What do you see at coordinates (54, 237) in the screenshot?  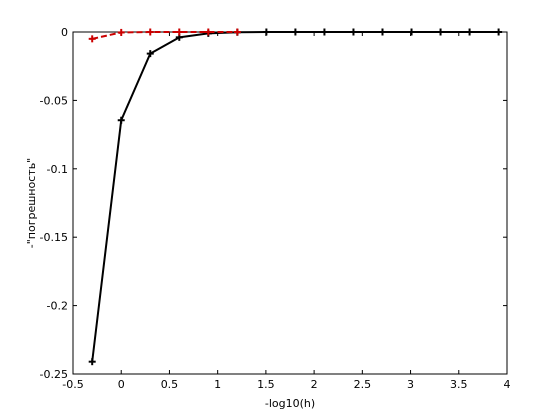 I see `y-tick-label: -0.15` at bounding box center [54, 237].